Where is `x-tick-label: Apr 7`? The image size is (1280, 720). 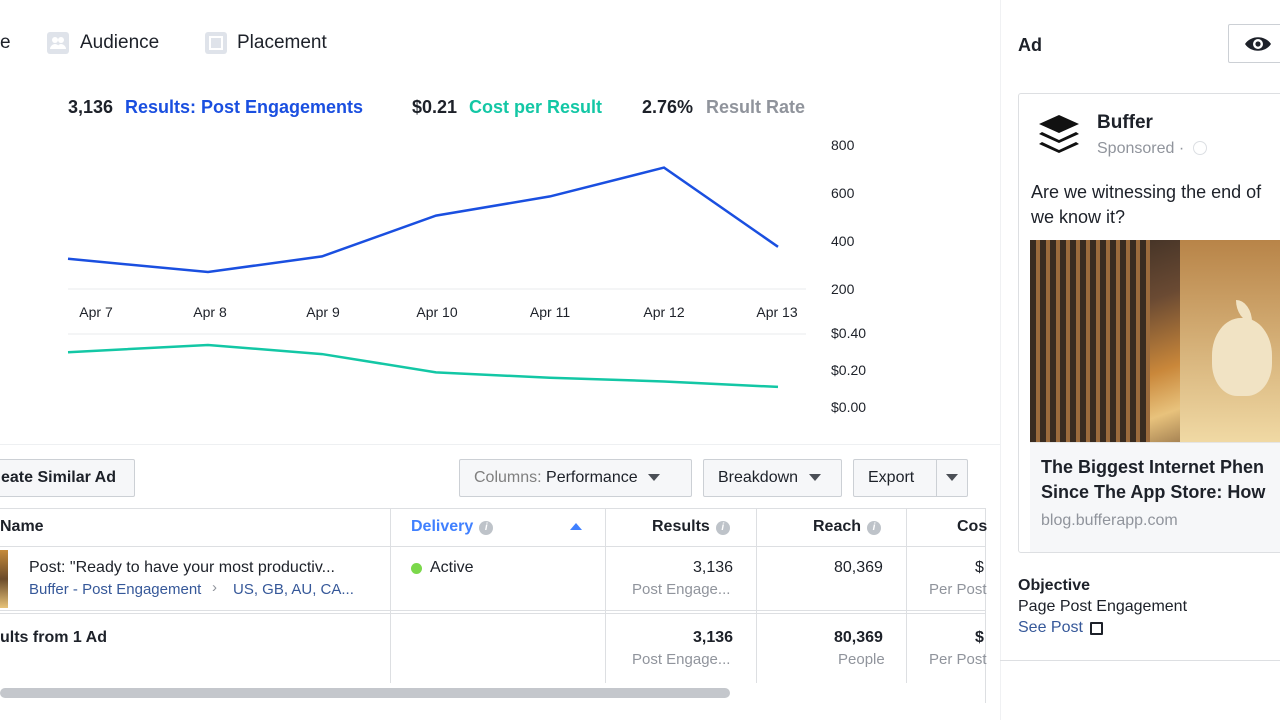
x-tick-label: Apr 7 is located at coordinates (96, 312).